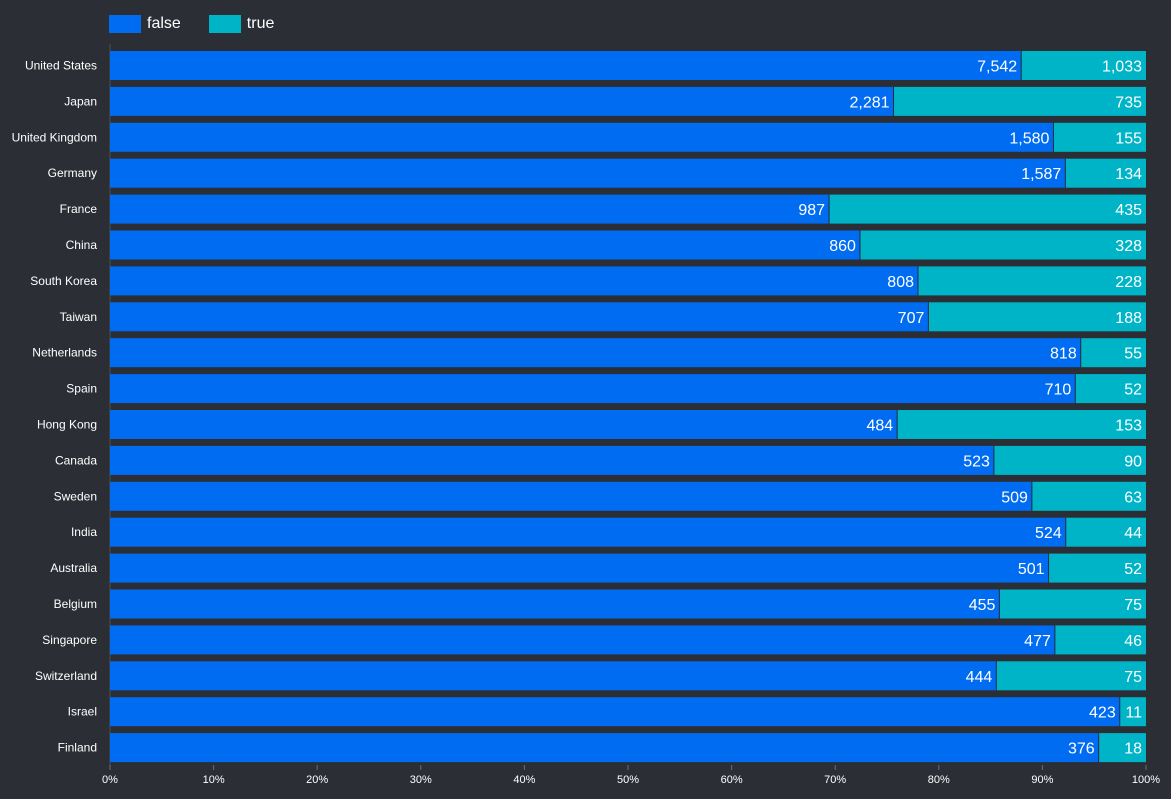 This screenshot has width=1171, height=799. I want to click on category-label: Spain, so click(81, 389).